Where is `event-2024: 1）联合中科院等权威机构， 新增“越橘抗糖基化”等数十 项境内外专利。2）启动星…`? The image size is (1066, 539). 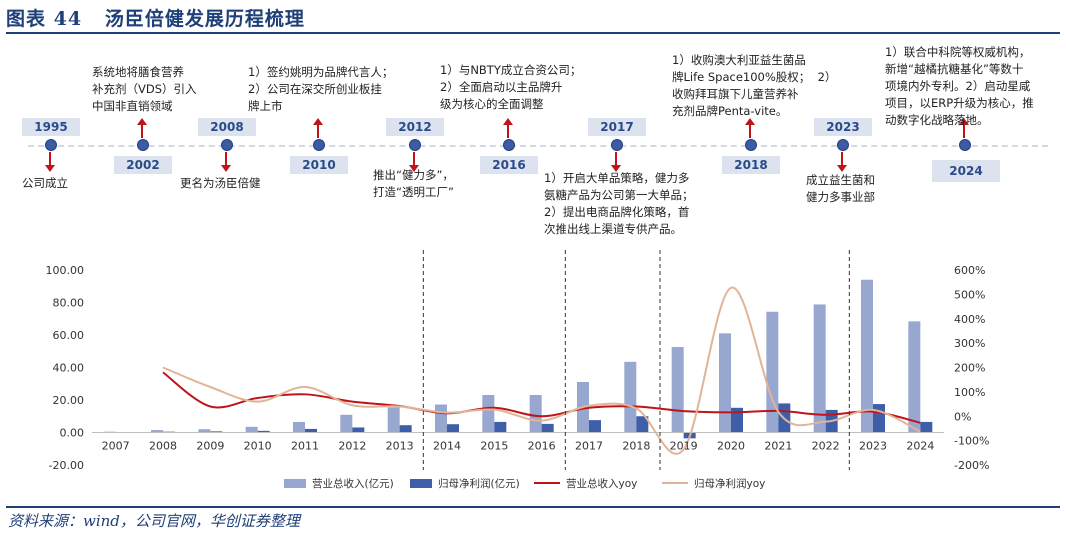 event-2024: 1）联合中科院等权威机构， 新增“越橘抗糖基化”等数十 项境内外专利。2）启动星… is located at coordinates (959, 86).